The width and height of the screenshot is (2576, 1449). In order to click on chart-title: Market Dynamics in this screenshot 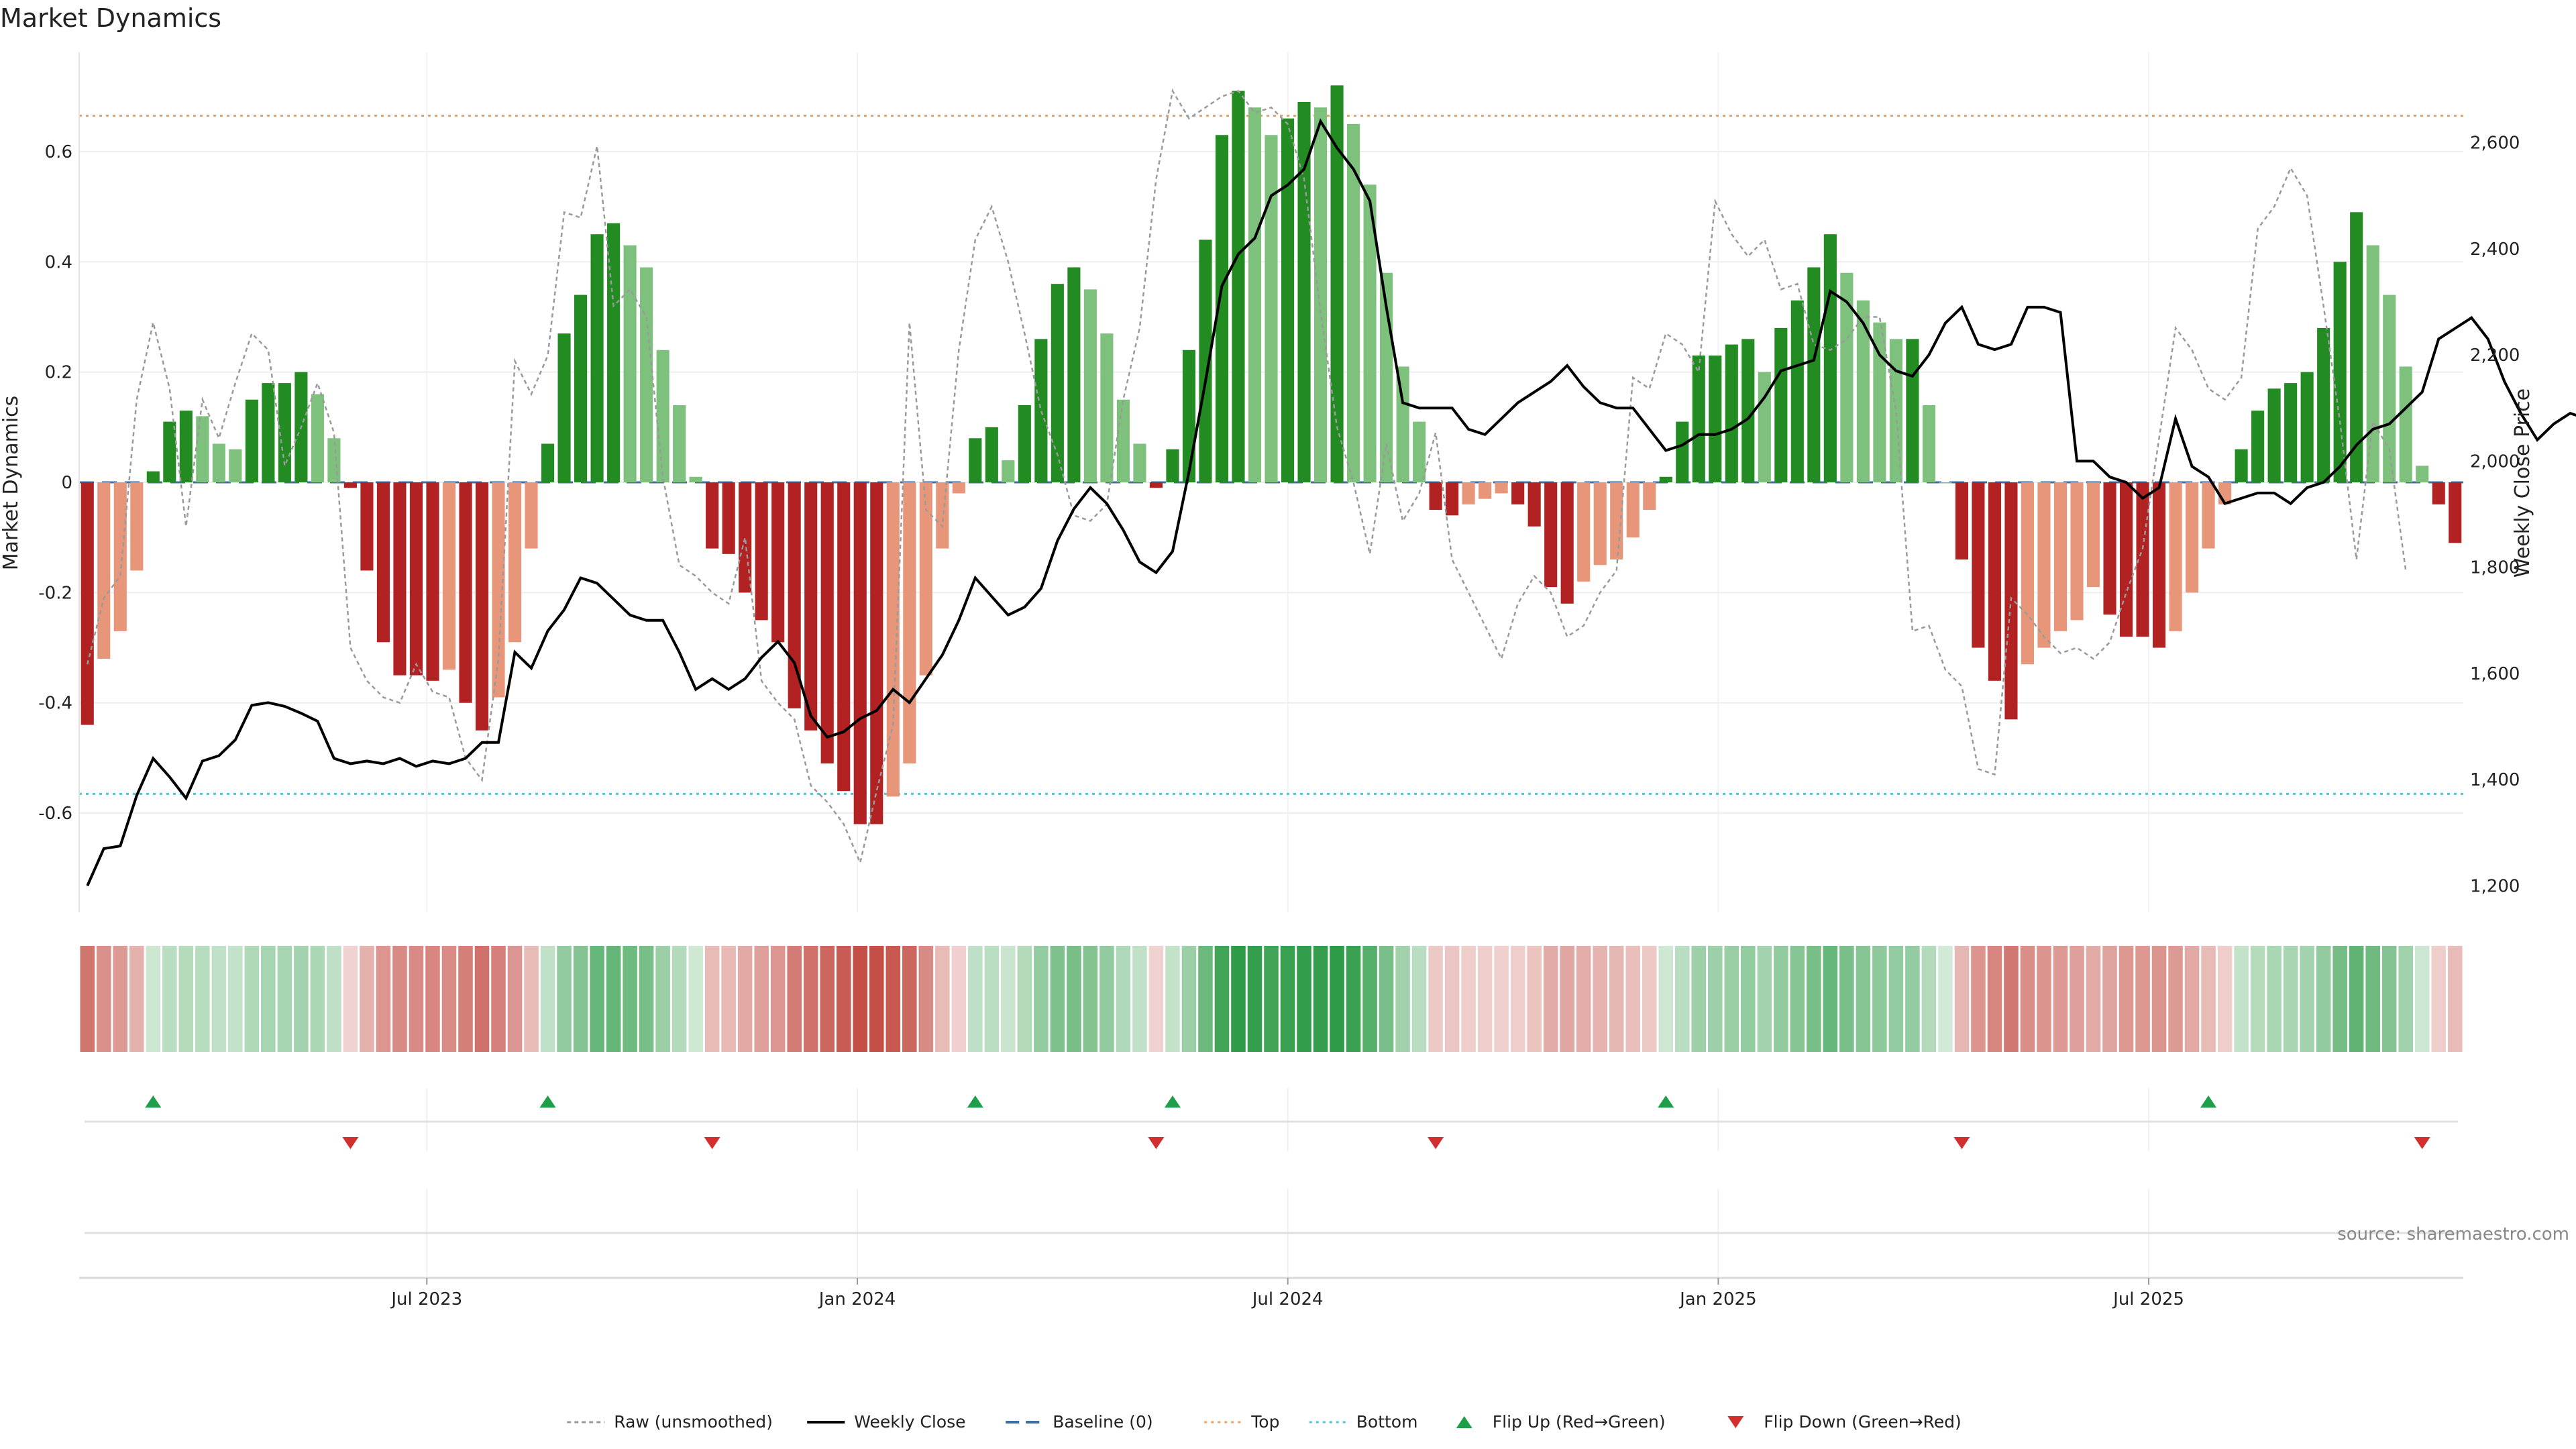, I will do `click(110, 18)`.